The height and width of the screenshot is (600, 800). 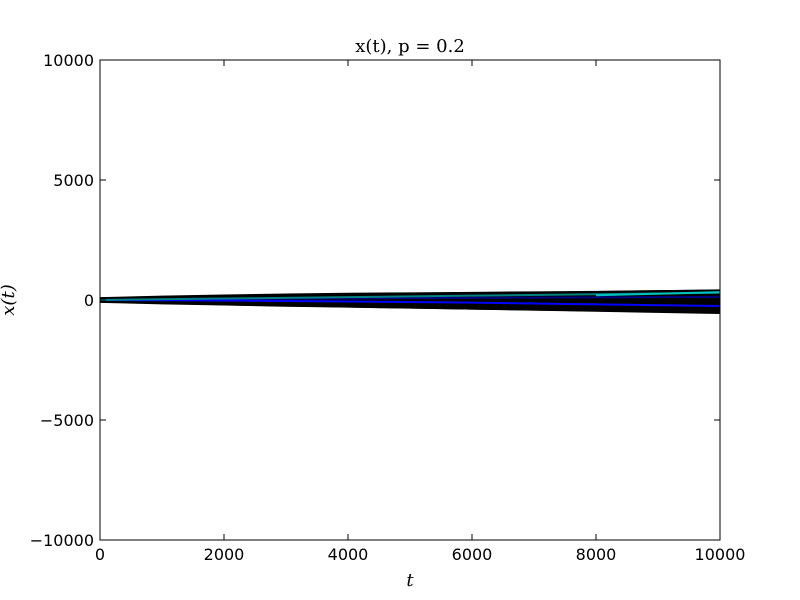 I want to click on x-tick-label: 2000, so click(x=224, y=554).